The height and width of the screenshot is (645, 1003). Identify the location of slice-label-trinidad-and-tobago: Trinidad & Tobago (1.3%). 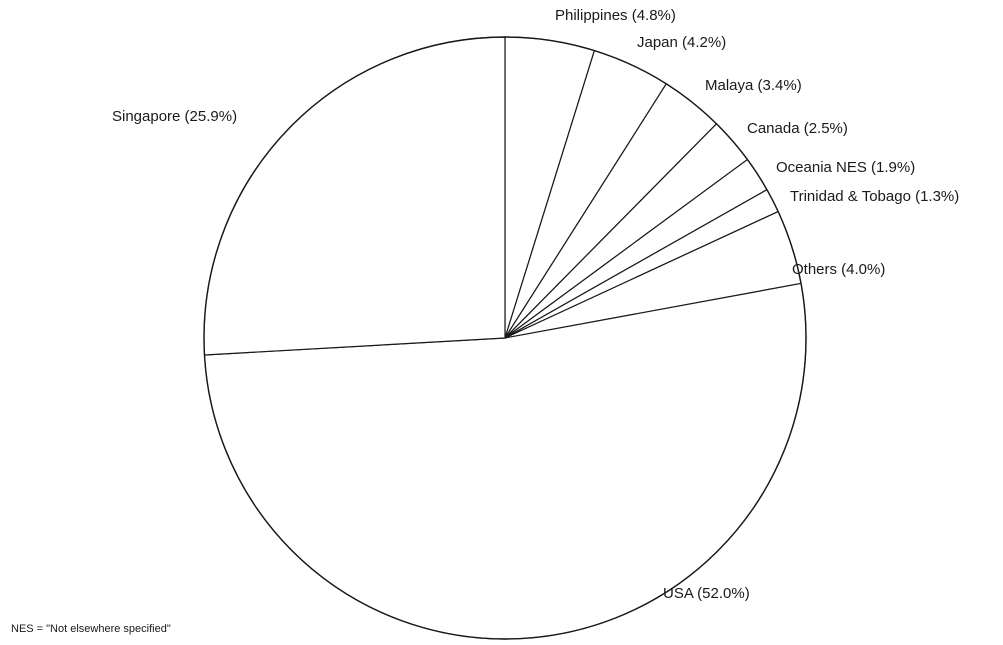
(874, 196).